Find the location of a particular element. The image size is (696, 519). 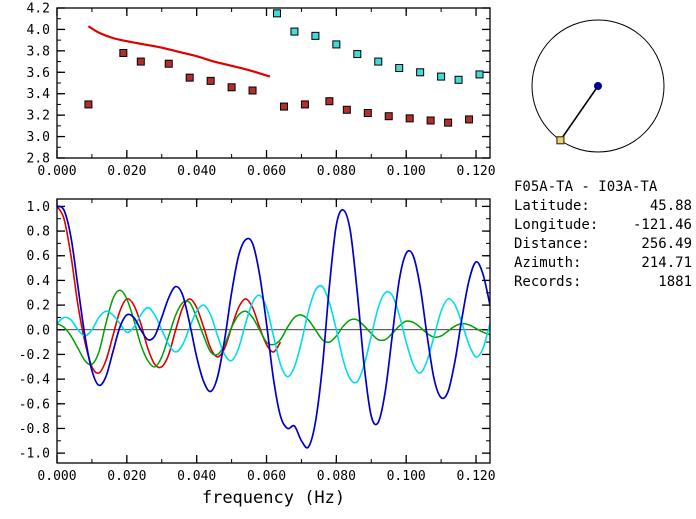

info-label: Longitude: is located at coordinates (556, 225).